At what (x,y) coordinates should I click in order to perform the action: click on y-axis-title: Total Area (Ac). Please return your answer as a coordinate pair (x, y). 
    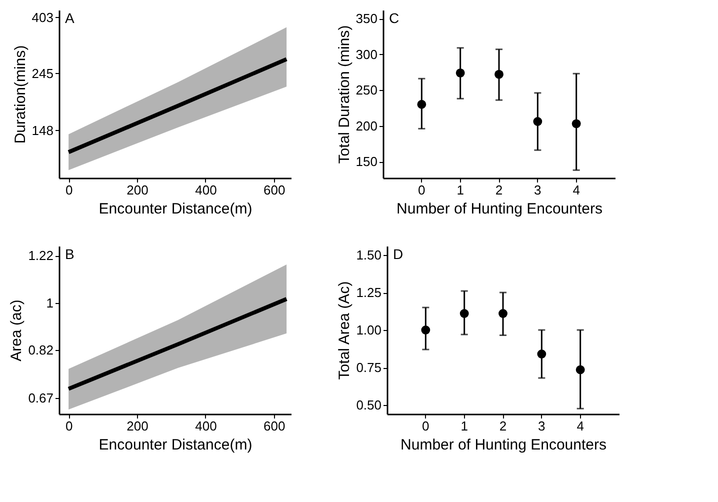
    Looking at the image, I should click on (345, 330).